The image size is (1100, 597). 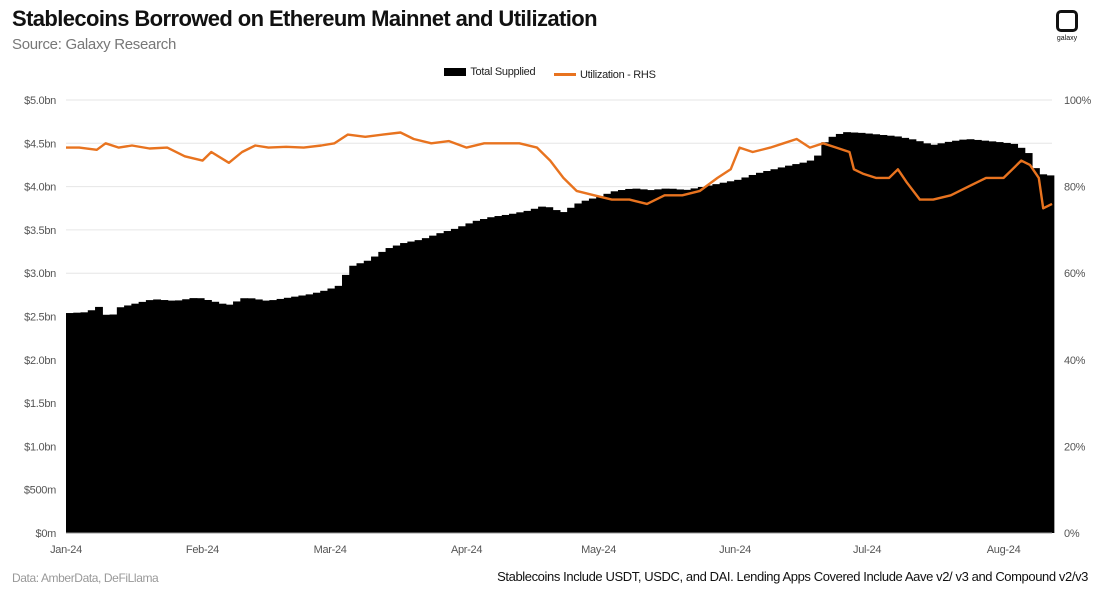 I want to click on x-tick-label: Aug-24, so click(x=1004, y=550).